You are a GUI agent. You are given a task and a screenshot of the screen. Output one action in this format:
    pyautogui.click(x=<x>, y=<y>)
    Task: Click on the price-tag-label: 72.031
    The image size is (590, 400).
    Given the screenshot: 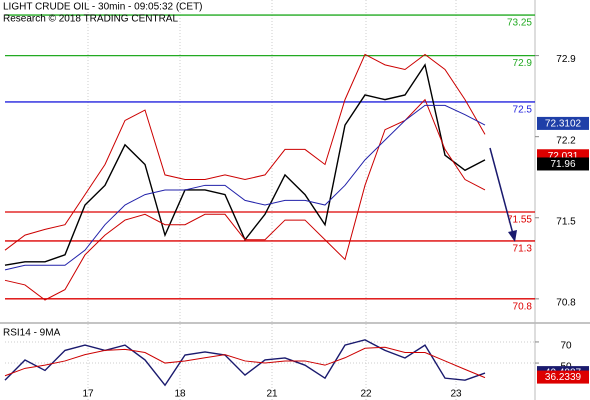 What is the action you would take?
    pyautogui.click(x=563, y=156)
    